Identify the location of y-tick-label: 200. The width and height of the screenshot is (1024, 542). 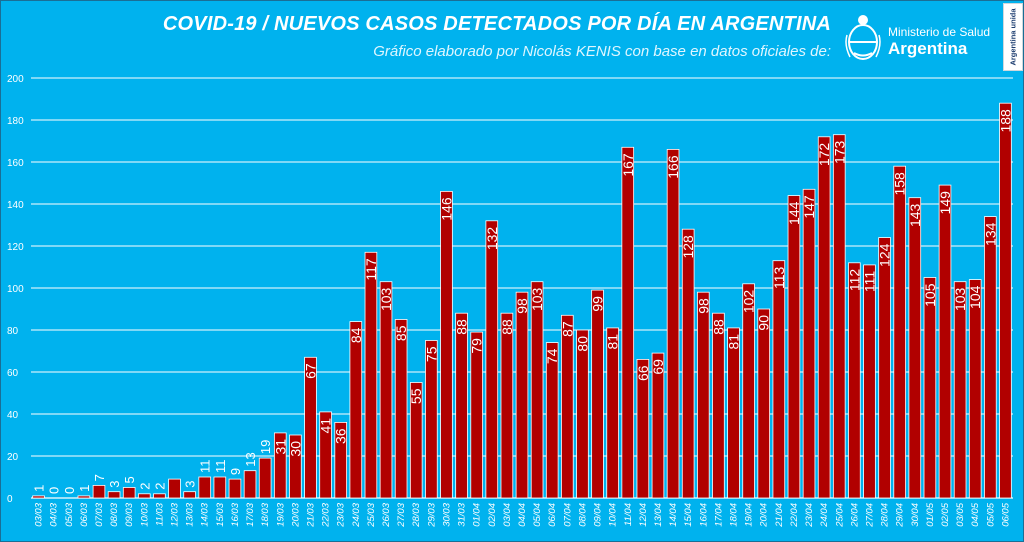
(15, 79).